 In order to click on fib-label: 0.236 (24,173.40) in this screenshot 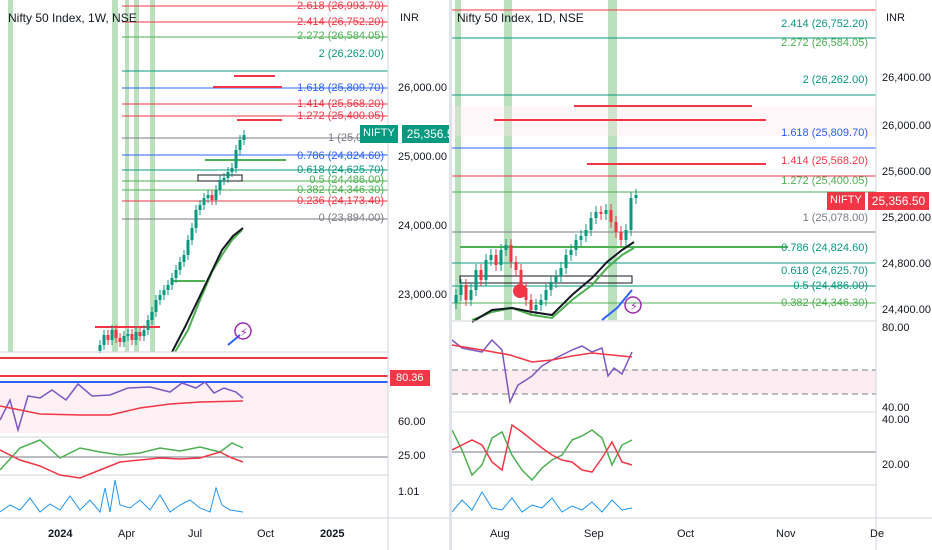, I will do `click(340, 201)`.